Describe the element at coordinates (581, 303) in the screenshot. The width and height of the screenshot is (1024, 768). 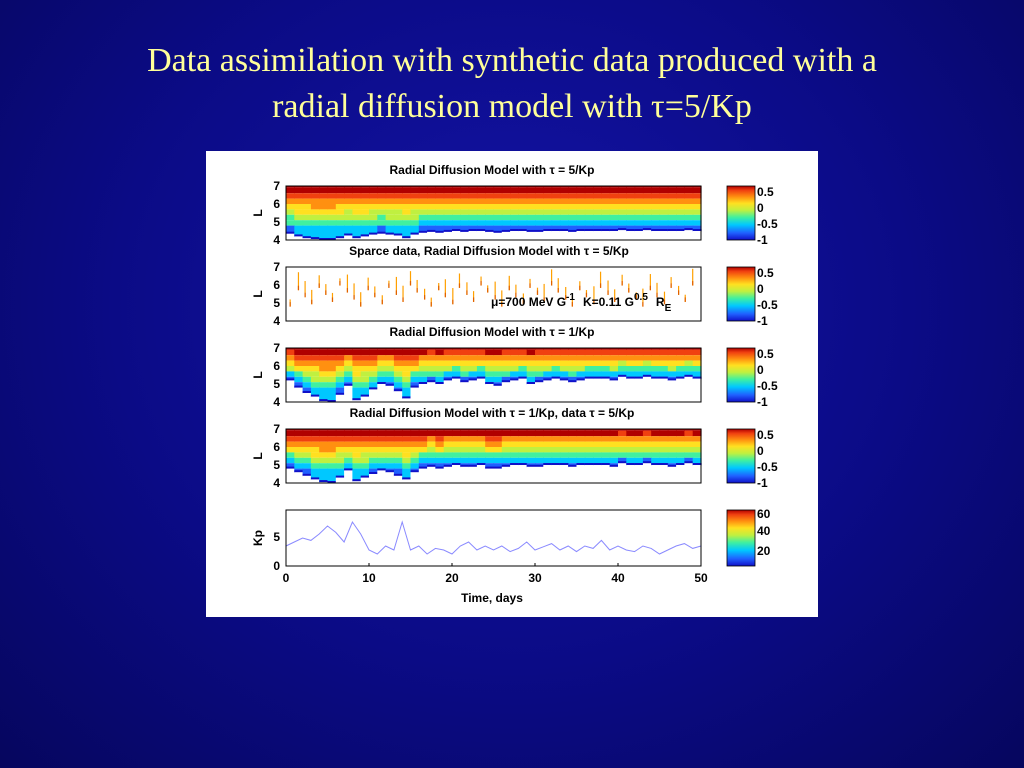
I see `panel-2-annotation: μ=700 MeV G-1 K=0.11 G0.5 RE` at that location.